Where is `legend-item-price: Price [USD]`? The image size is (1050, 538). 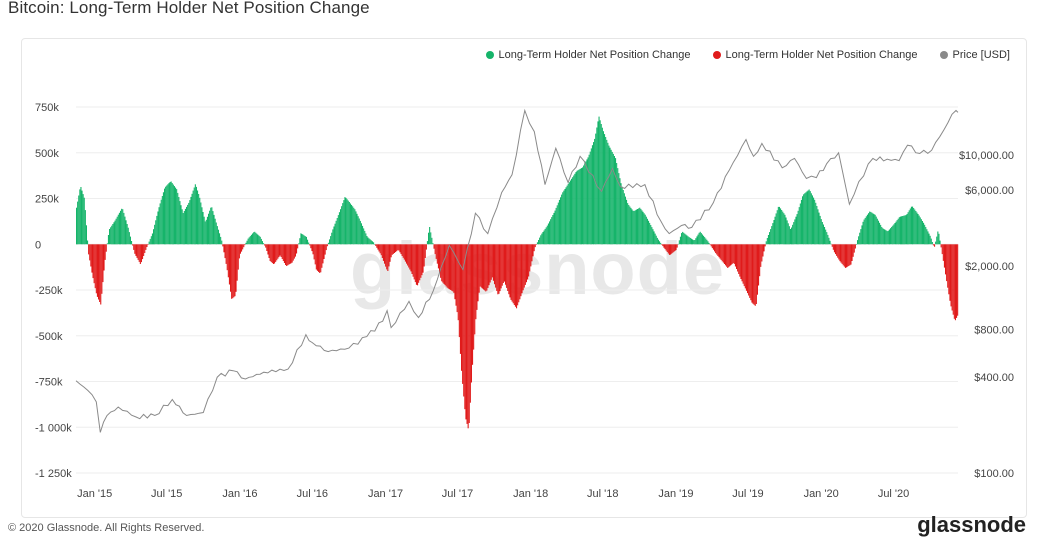
legend-item-price: Price [USD] is located at coordinates (974, 55).